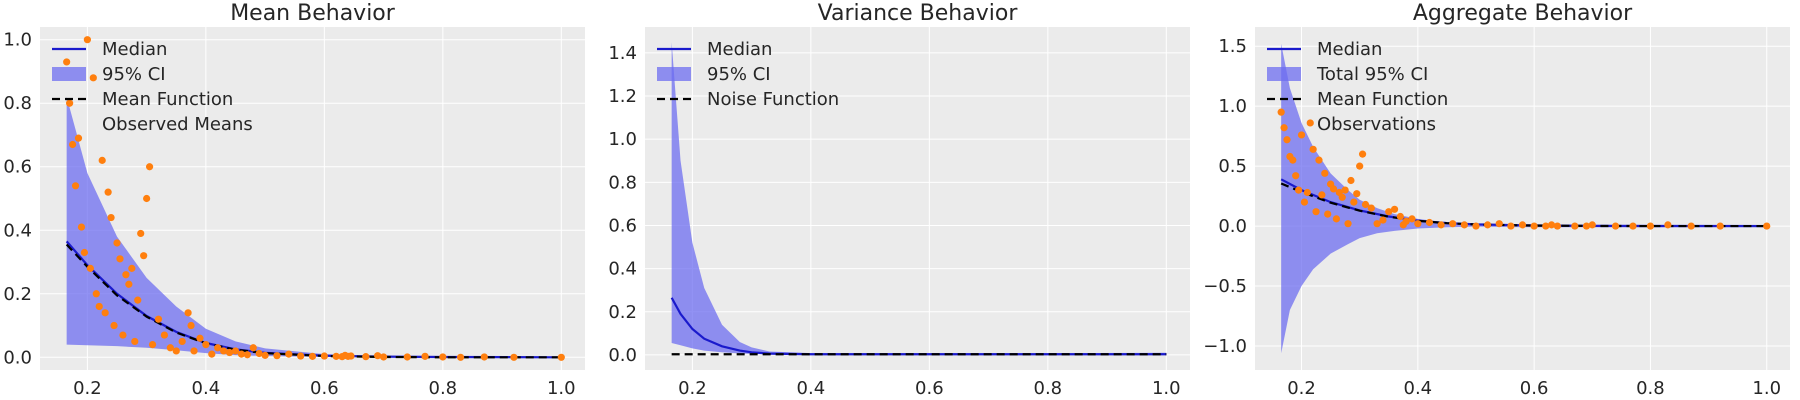 This screenshot has height=400, width=1800. Describe the element at coordinates (17, 294) in the screenshot. I see `y-tick-label: 0.2` at that location.